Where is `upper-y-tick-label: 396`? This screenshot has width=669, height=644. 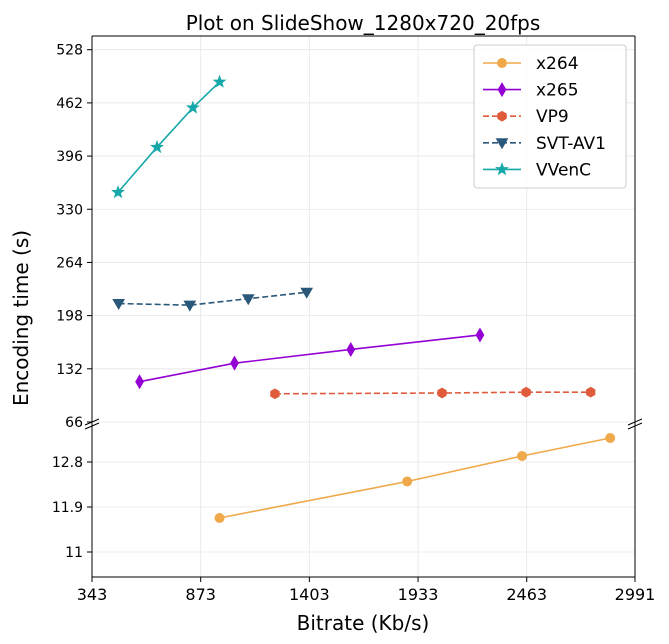
upper-y-tick-label: 396 is located at coordinates (69, 157).